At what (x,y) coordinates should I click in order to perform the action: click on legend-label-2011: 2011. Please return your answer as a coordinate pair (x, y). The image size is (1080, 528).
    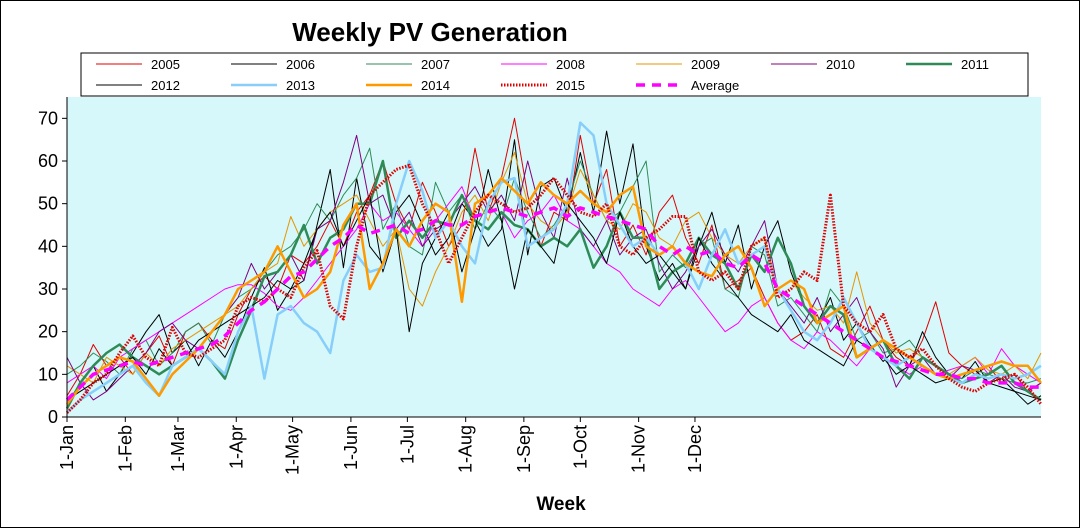
    Looking at the image, I should click on (975, 64).